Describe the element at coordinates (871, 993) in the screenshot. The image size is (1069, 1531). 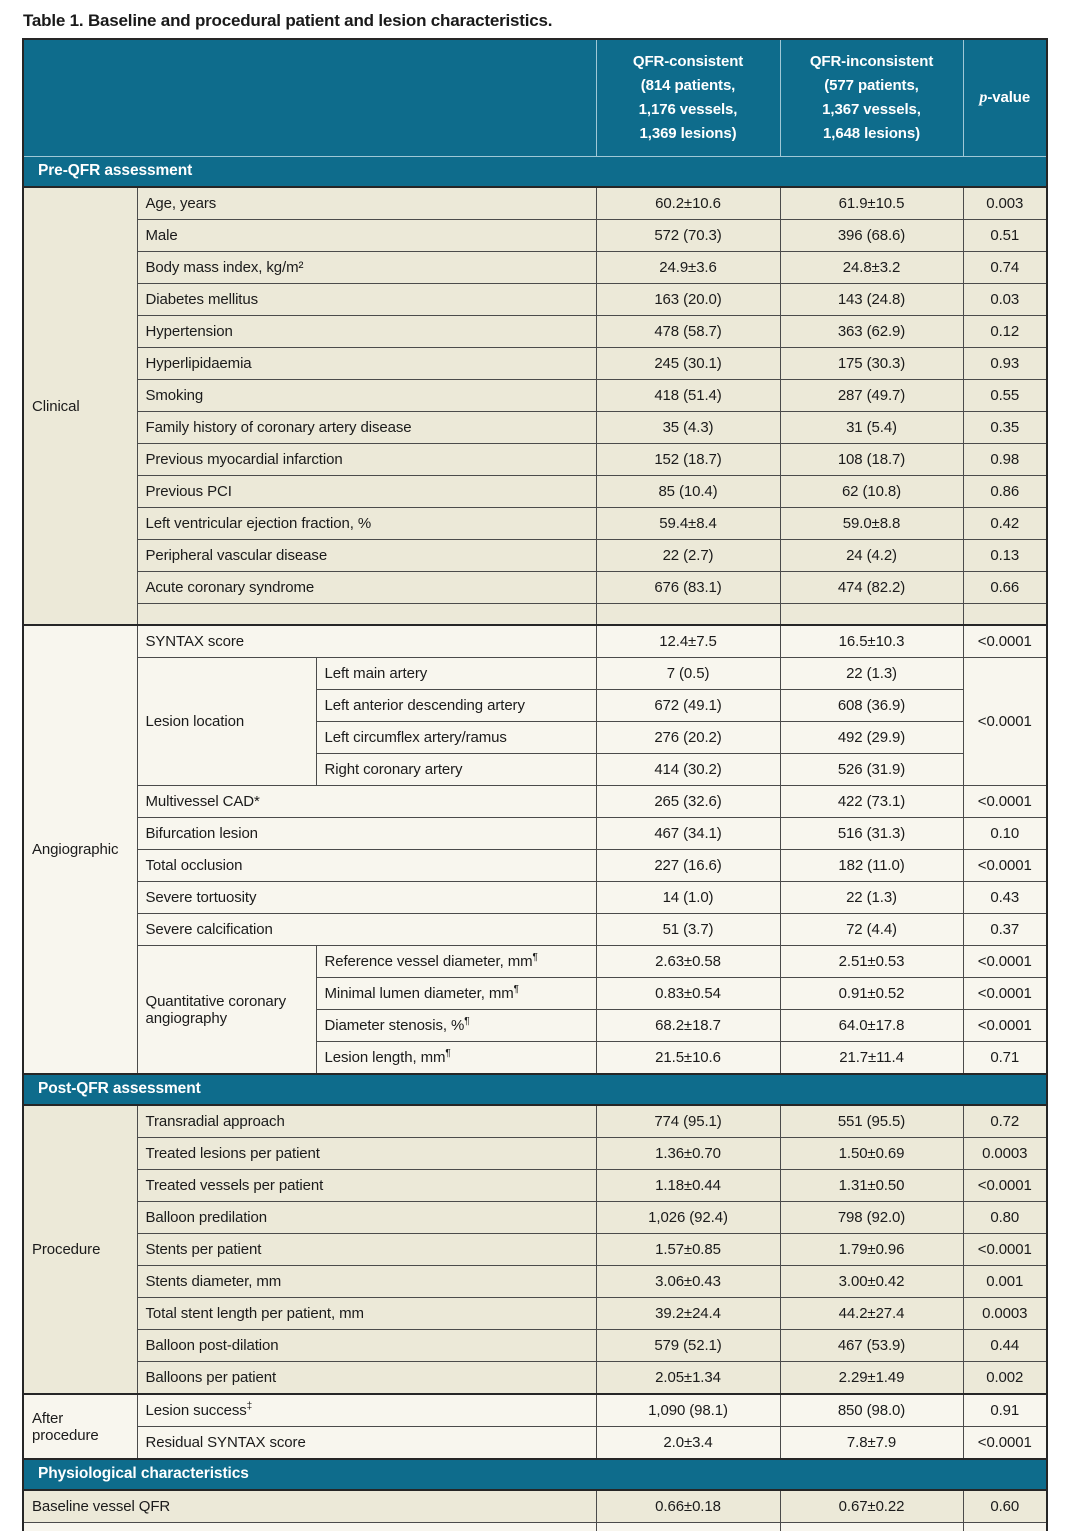
I see `value-inconsistent: 0.91±0.52` at that location.